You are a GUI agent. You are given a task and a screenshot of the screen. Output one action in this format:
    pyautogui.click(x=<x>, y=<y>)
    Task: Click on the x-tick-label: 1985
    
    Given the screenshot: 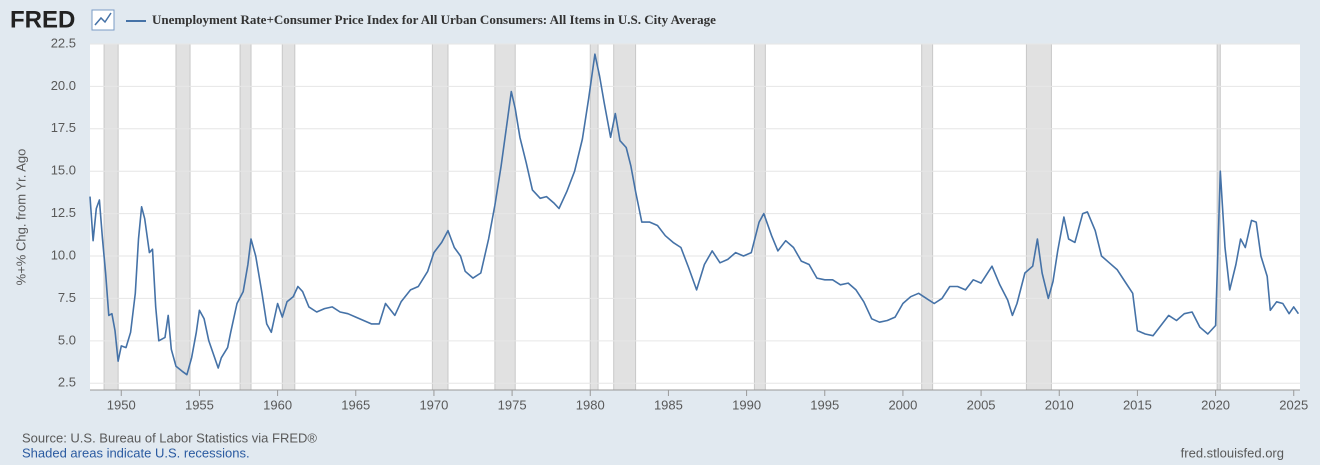 What is the action you would take?
    pyautogui.click(x=668, y=404)
    